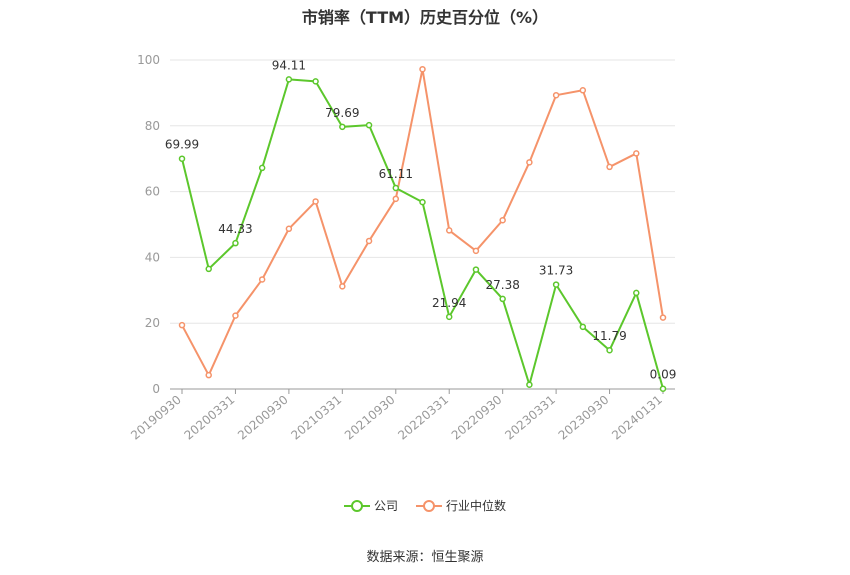 Image resolution: width=850 pixels, height=575 pixels. Describe the element at coordinates (637, 418) in the screenshot. I see `x-tick-label: 20240131` at that location.